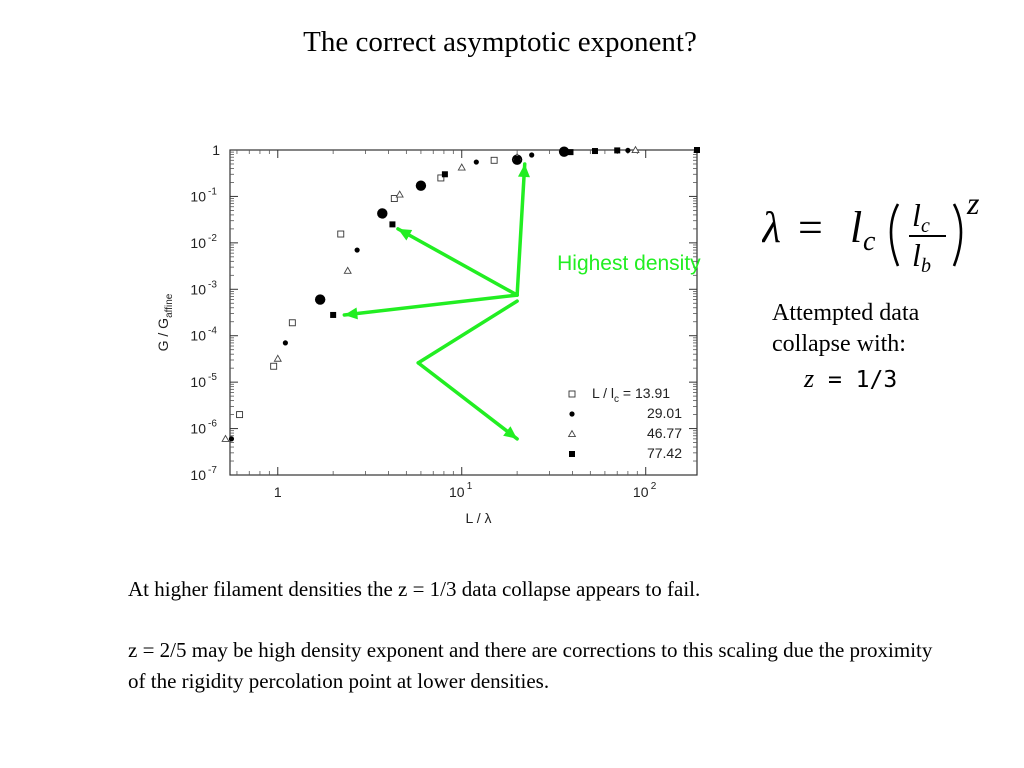 This screenshot has height=768, width=1024. I want to click on formula-num: l, so click(916, 215).